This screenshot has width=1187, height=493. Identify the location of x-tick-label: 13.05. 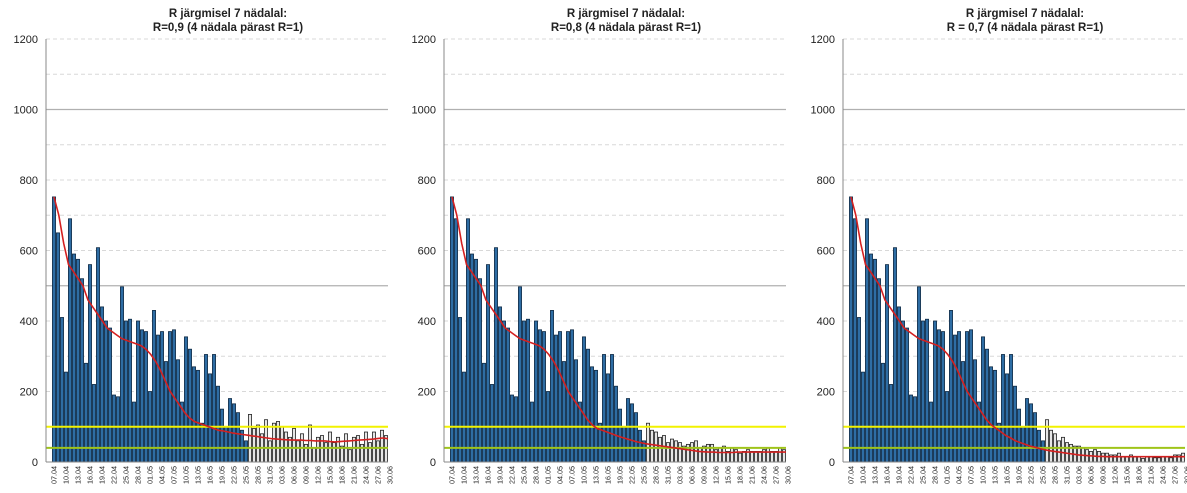
(198, 475).